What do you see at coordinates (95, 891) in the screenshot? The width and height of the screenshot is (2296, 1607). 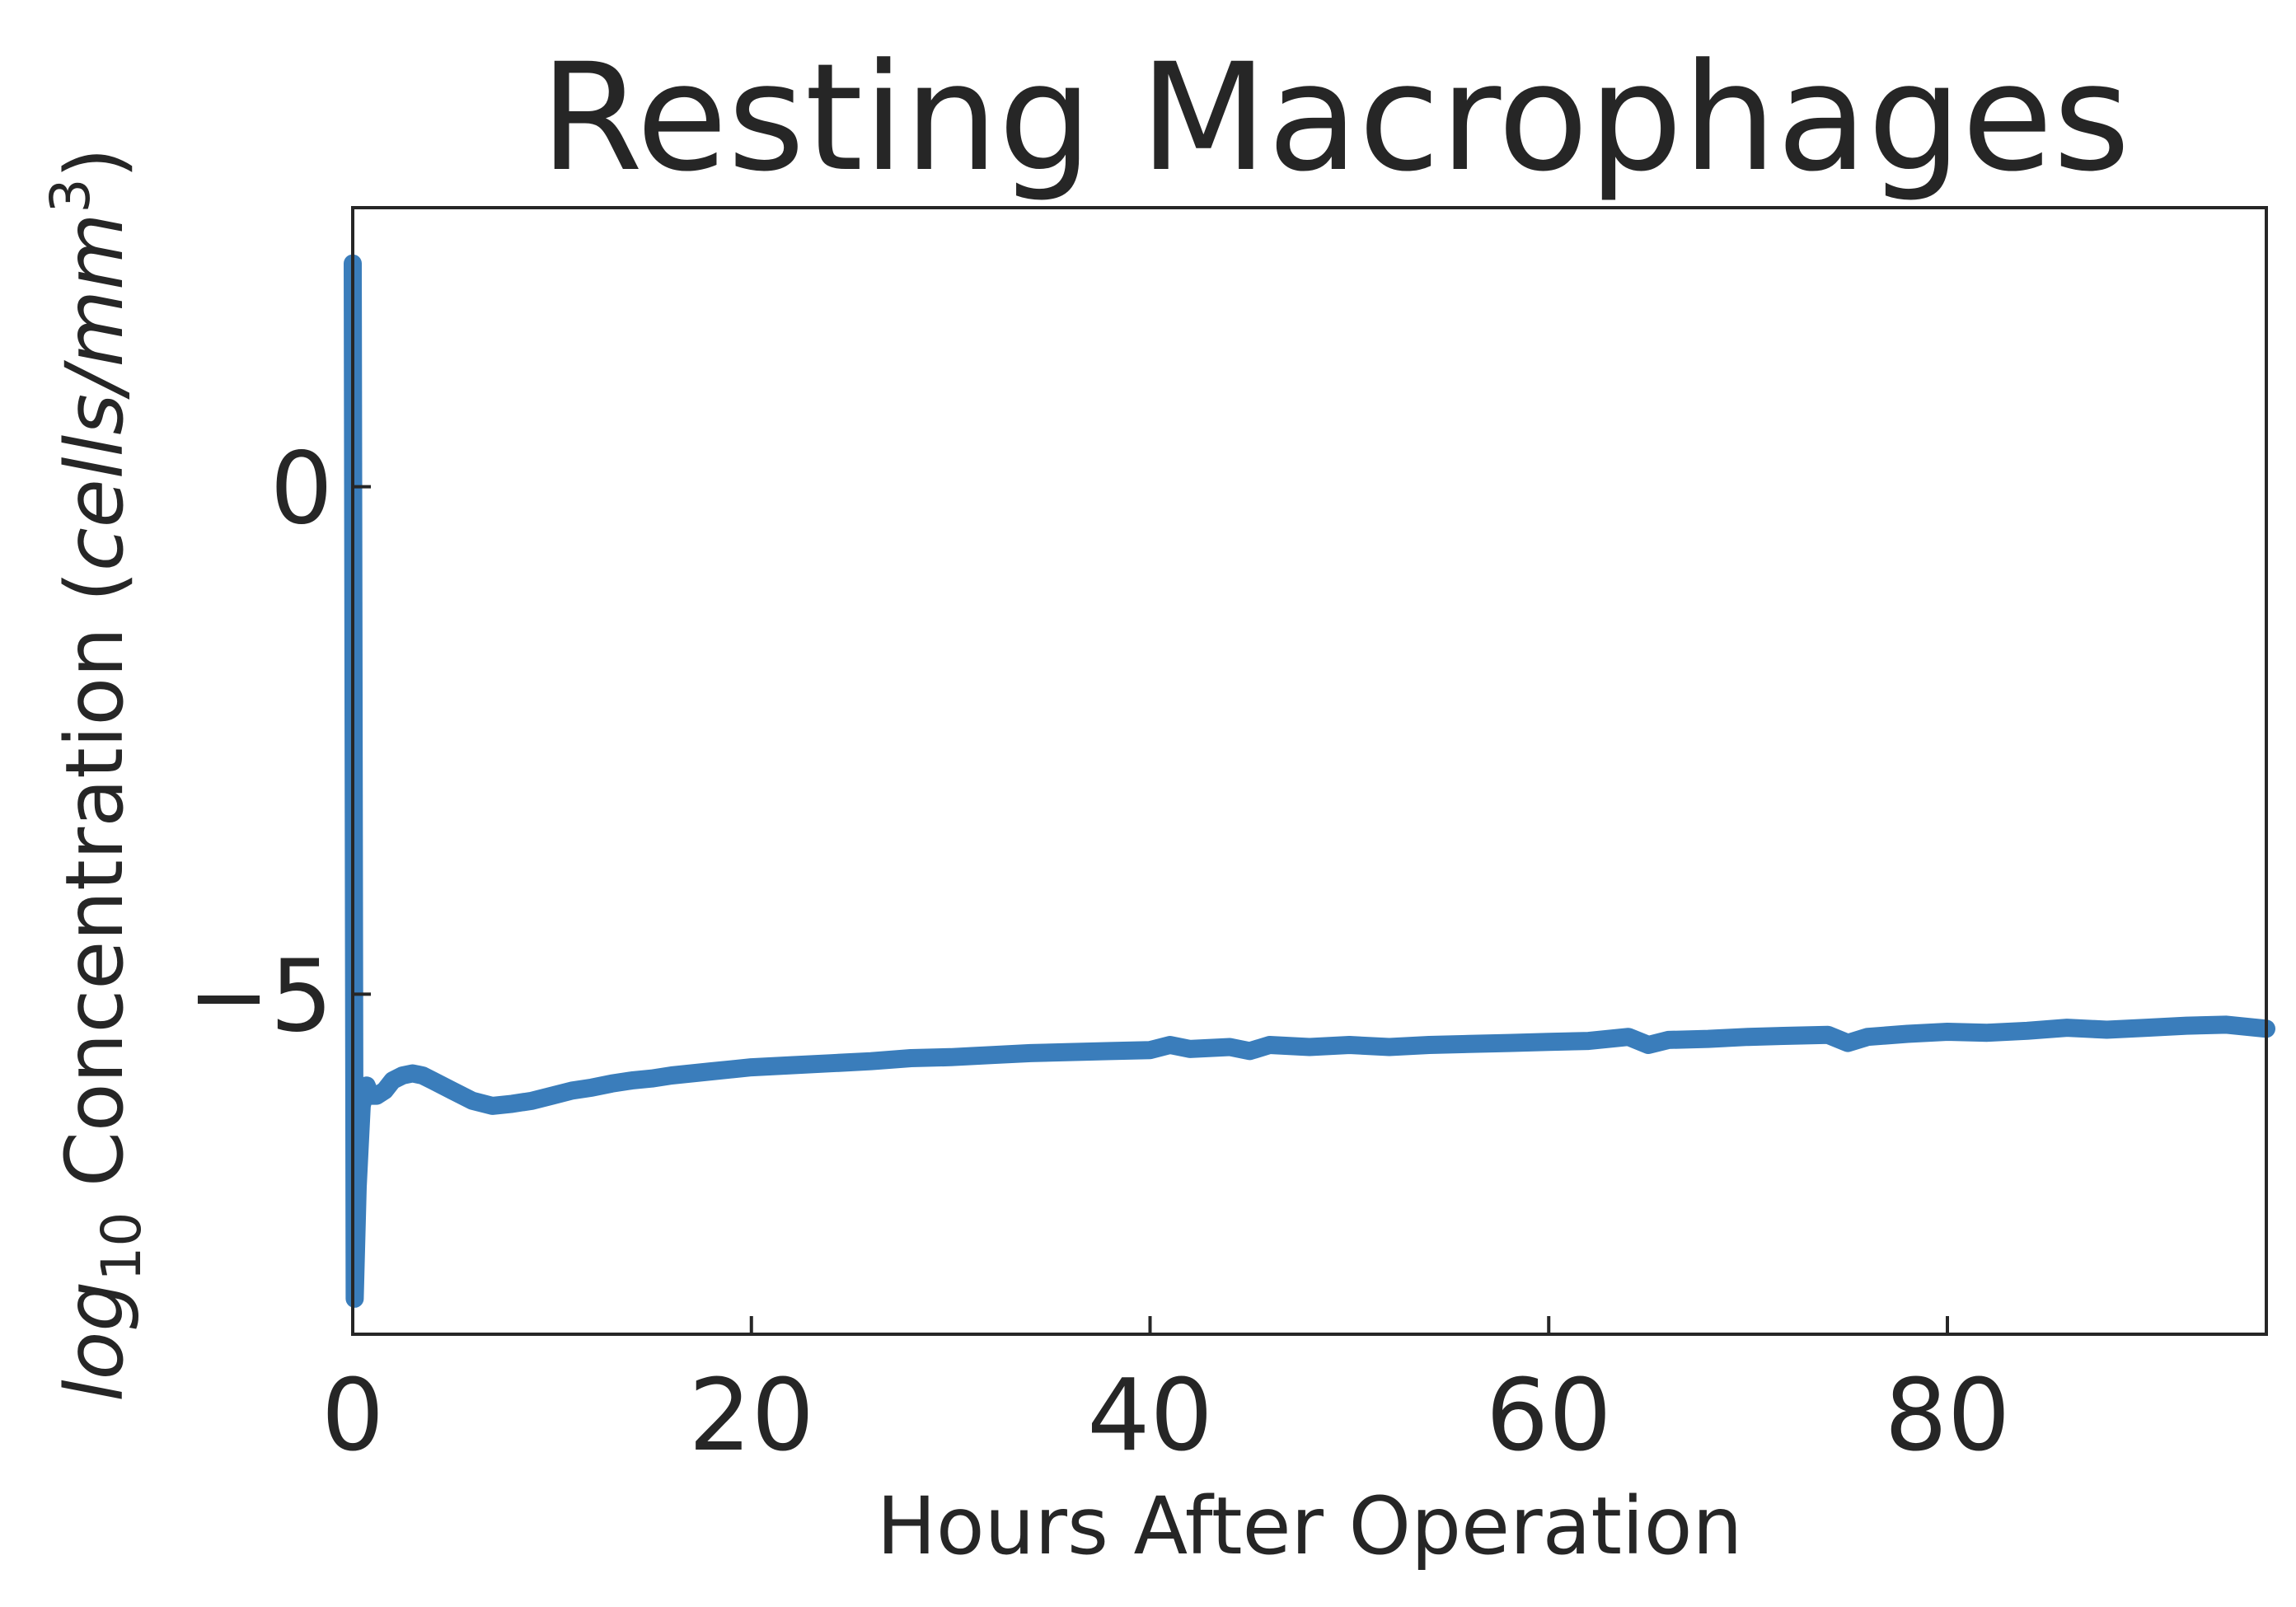 I see `y-axis-label-text: Concentration (` at bounding box center [95, 891].